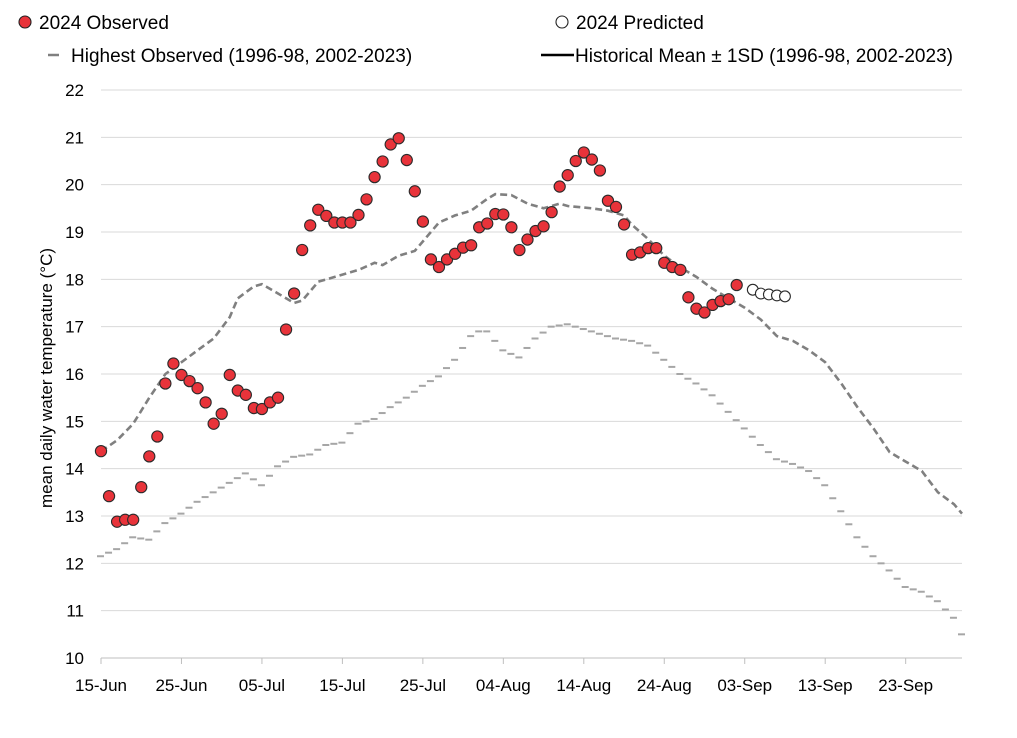 The image size is (1017, 738). I want to click on y-tick-label: 17, so click(74, 327).